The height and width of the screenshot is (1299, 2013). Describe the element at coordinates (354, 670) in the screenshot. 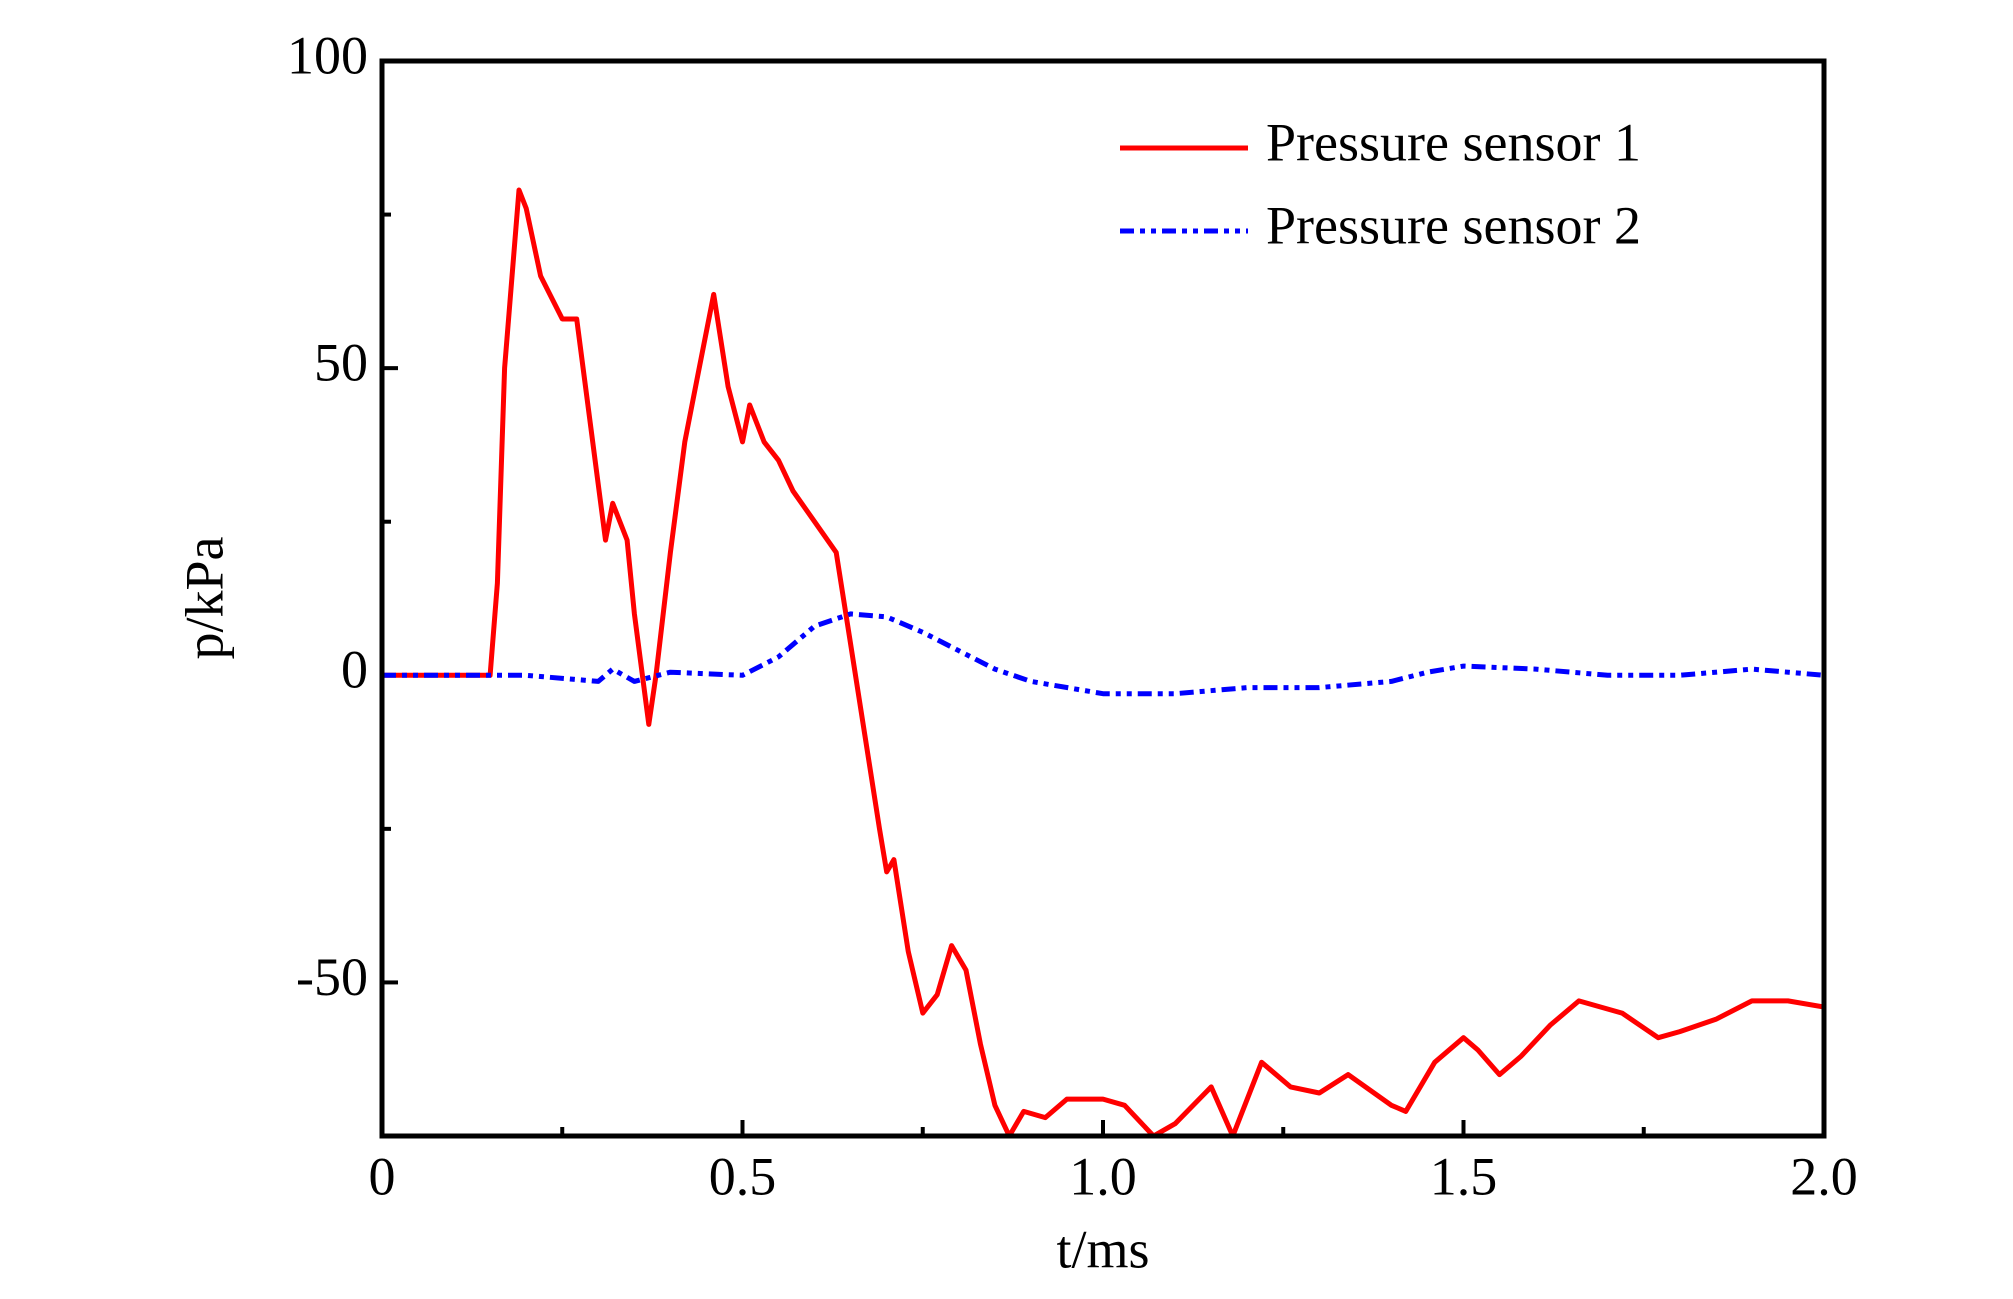

I see `y-tick-label: 0` at that location.